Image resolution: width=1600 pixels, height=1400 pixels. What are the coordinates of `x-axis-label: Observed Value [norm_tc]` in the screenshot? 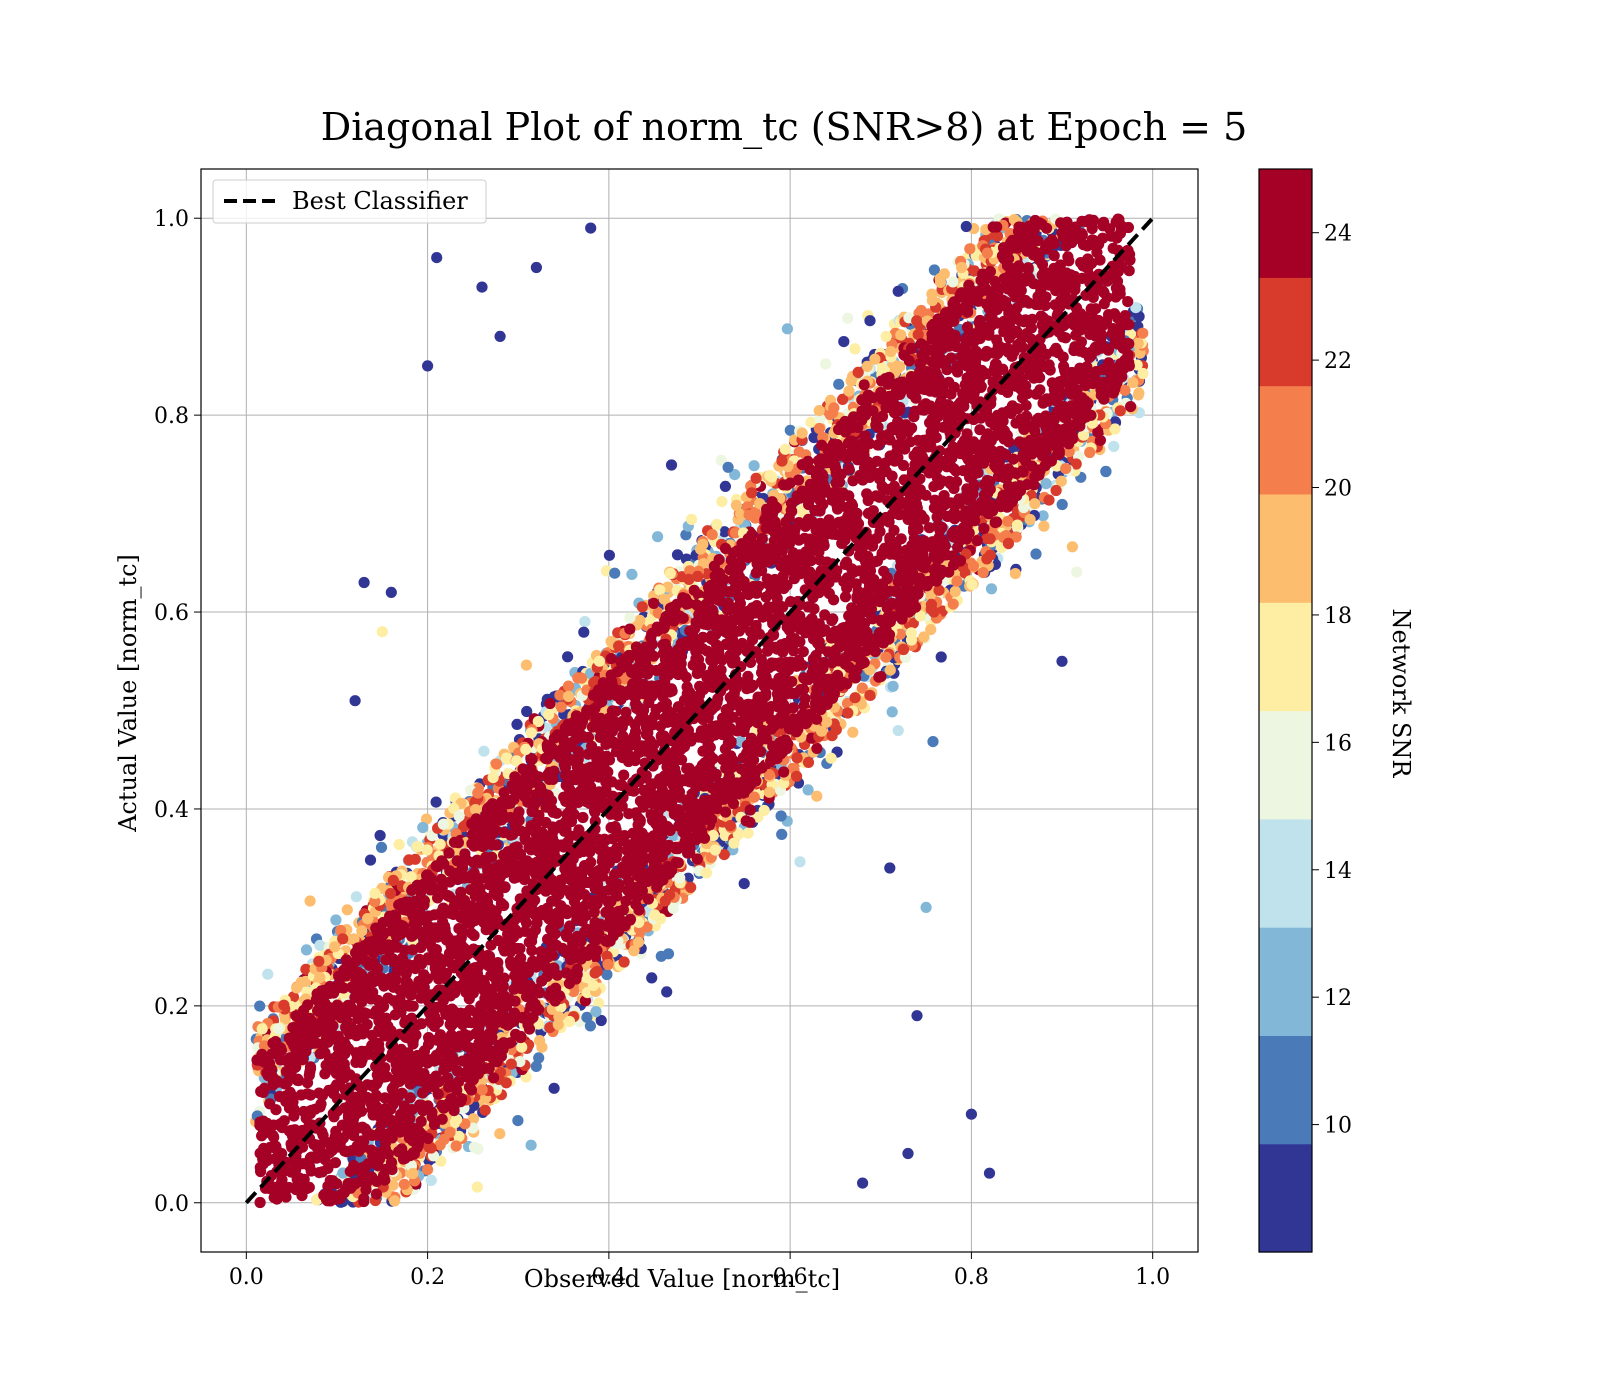 It's located at (682, 1279).